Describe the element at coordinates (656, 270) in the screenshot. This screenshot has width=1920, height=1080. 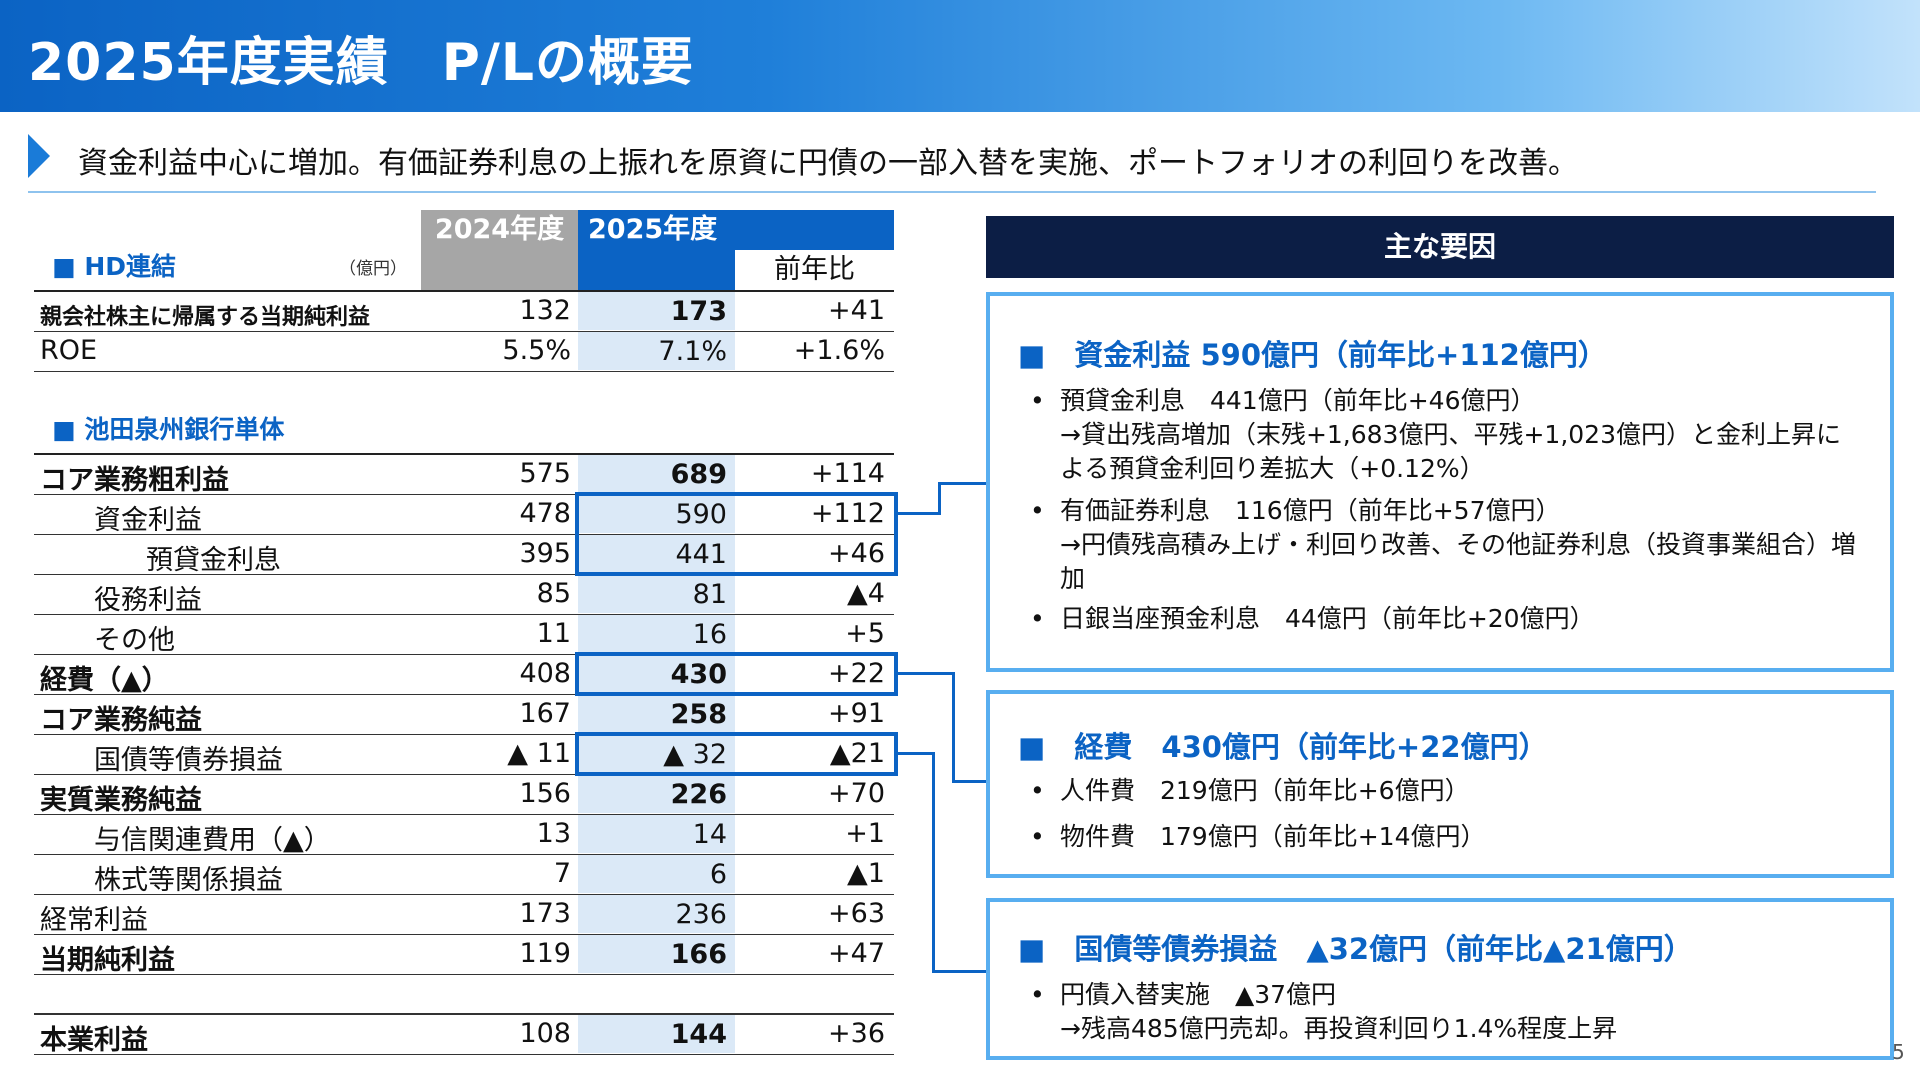
I see `column-header-2025-fill` at that location.